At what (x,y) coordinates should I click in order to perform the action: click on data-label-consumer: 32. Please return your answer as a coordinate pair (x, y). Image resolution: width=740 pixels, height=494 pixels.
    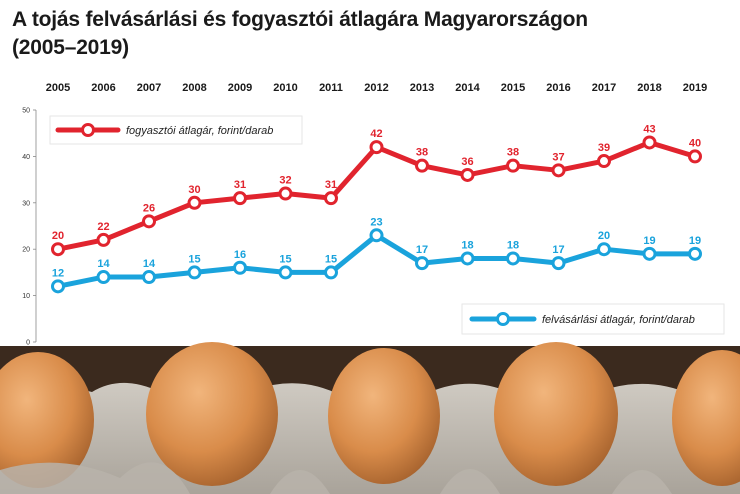
    Looking at the image, I should click on (285, 181).